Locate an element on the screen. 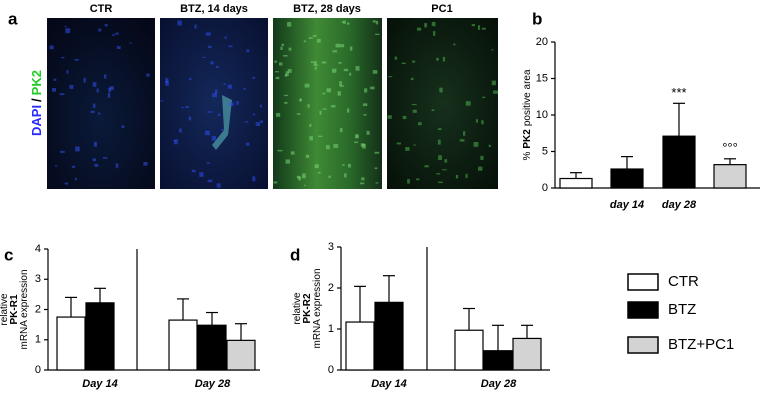 The height and width of the screenshot is (416, 776). y-label-part: PK2 is located at coordinates (527, 139).